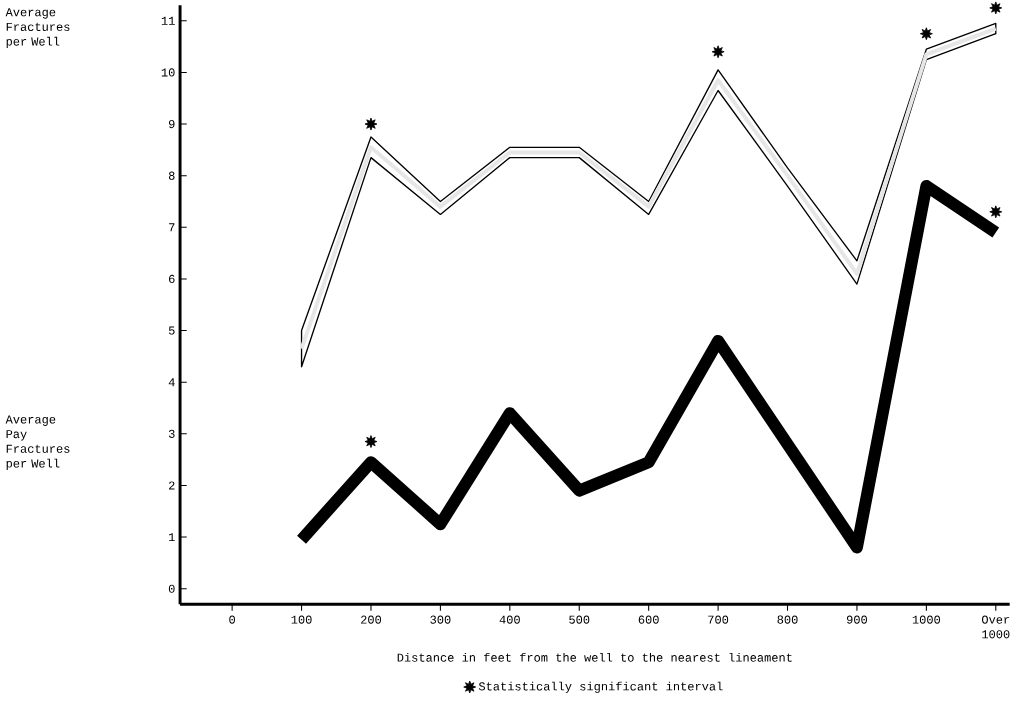  Describe the element at coordinates (648, 619) in the screenshot. I see `x-tick-label: 600` at that location.